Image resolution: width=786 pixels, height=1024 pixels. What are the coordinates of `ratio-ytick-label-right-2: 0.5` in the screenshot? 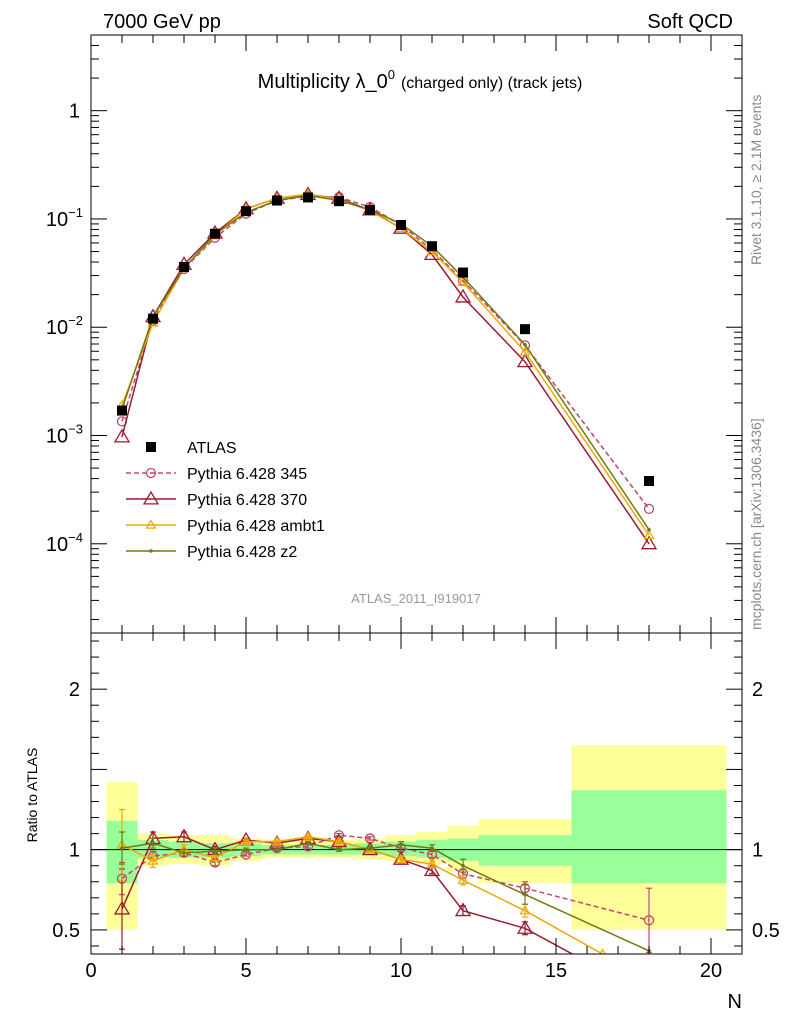 It's located at (766, 931).